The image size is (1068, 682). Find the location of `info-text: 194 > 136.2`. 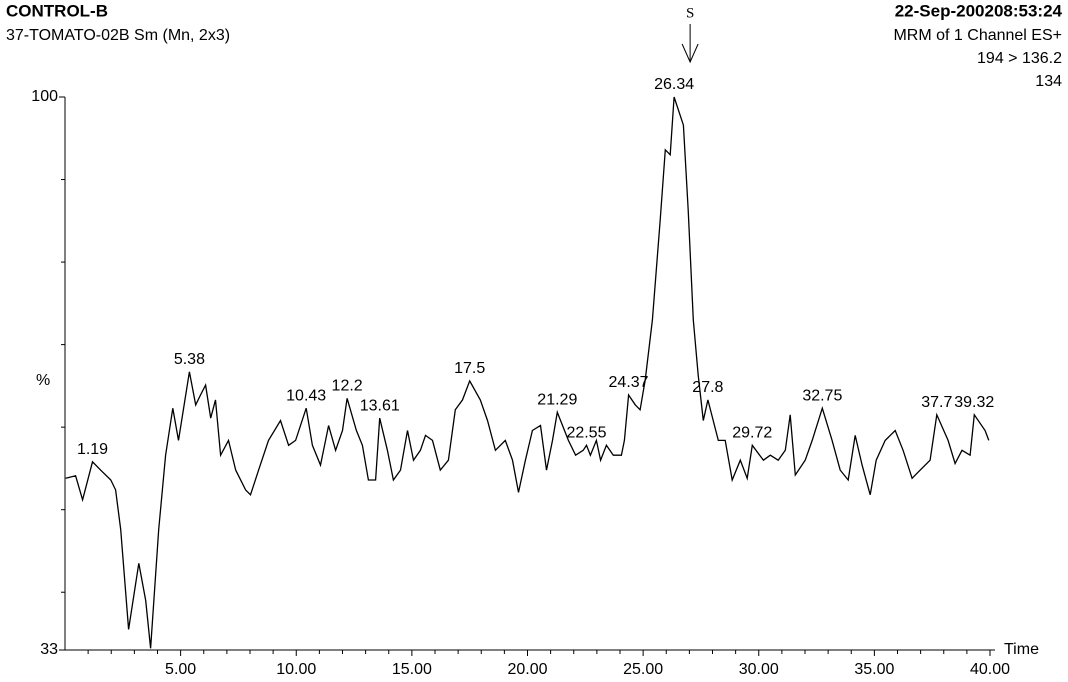

info-text: 194 > 136.2 is located at coordinates (1019, 58).